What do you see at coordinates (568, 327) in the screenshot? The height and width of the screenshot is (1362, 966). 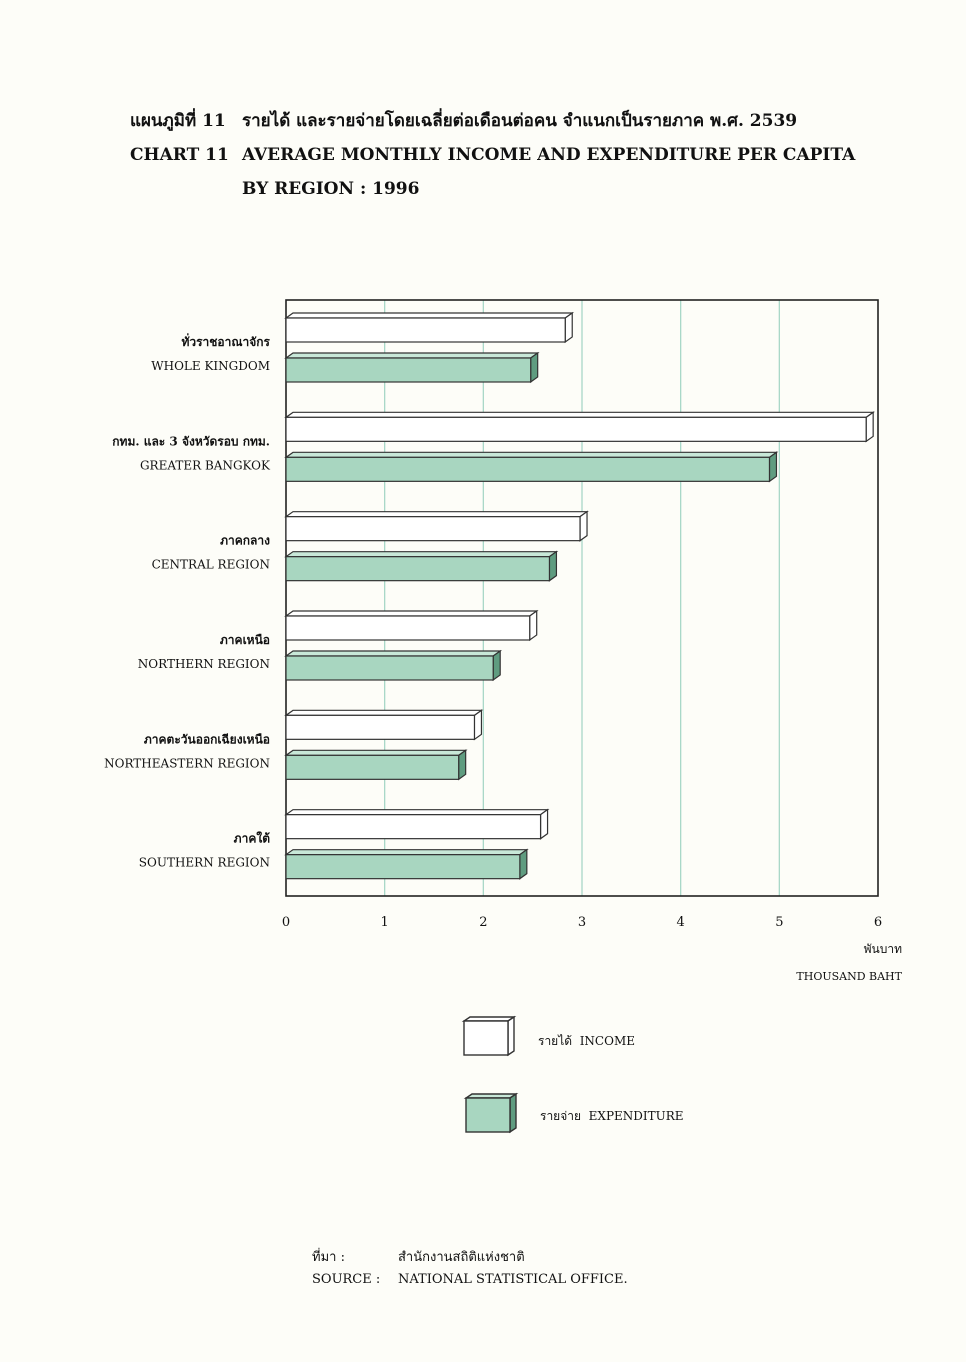 I see `bar-income-0-side` at bounding box center [568, 327].